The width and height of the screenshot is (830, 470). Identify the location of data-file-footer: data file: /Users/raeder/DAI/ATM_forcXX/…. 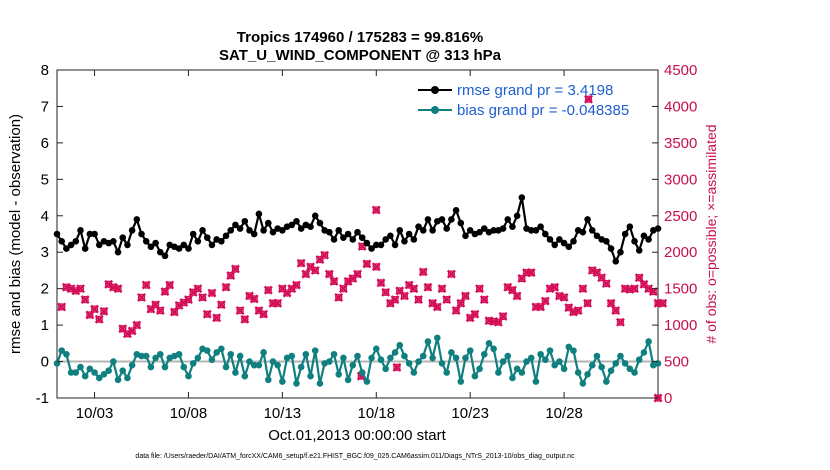
(355, 456).